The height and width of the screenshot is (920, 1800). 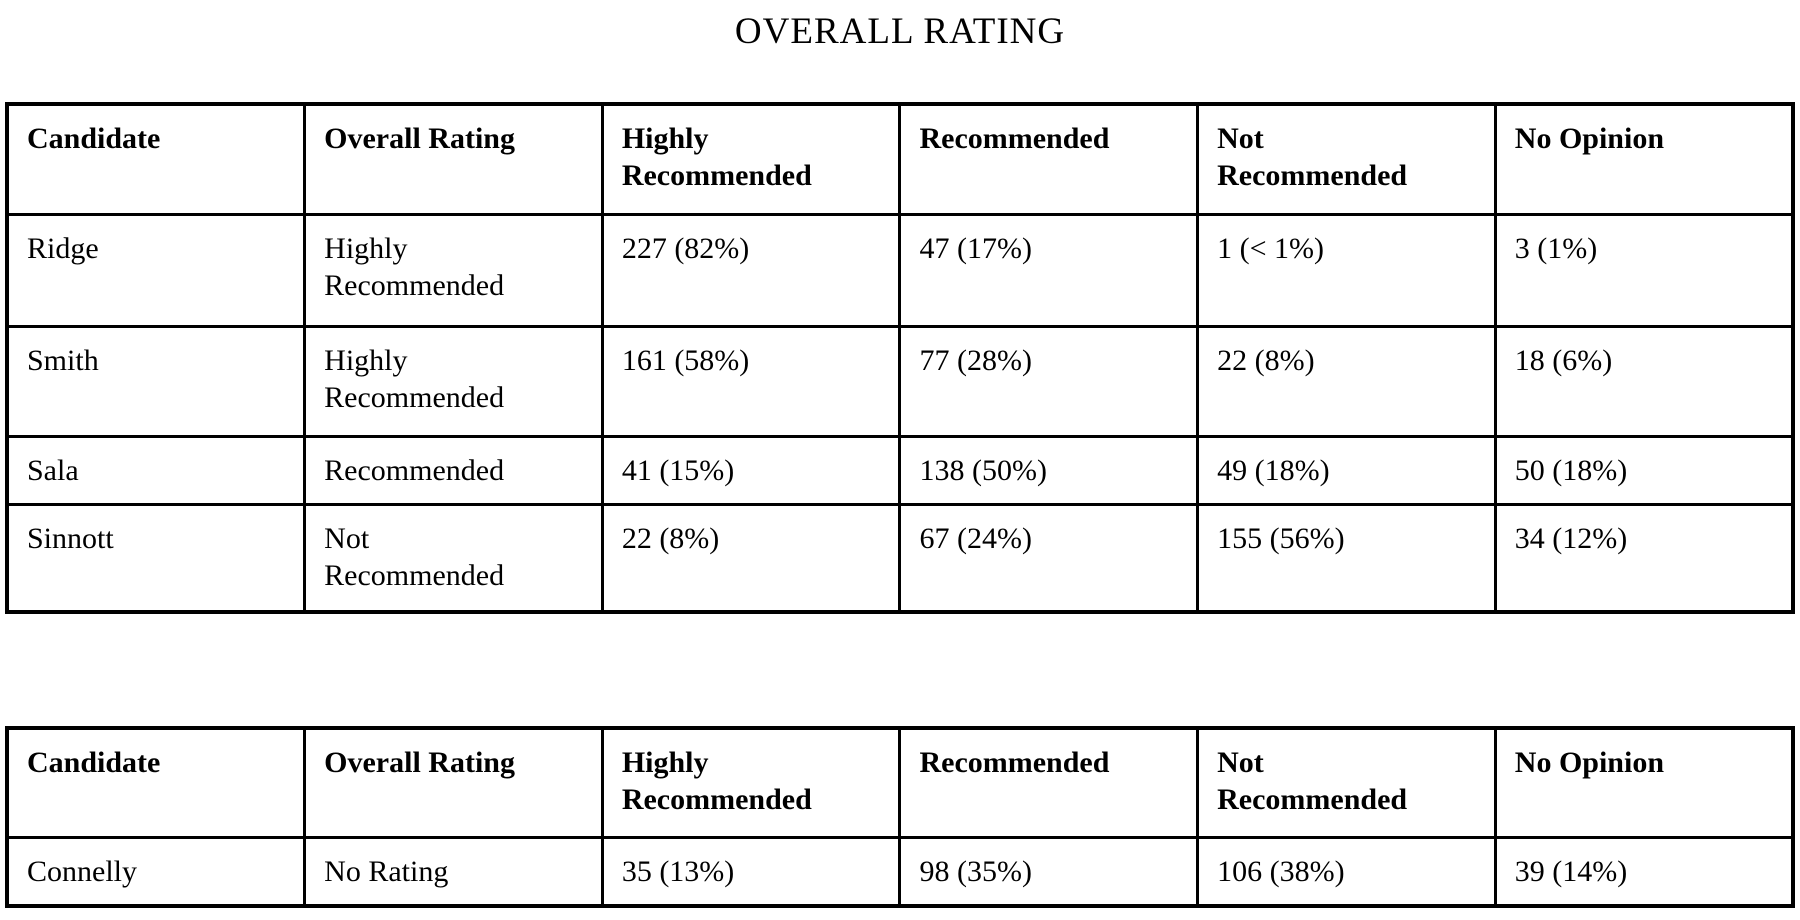 What do you see at coordinates (1346, 470) in the screenshot?
I see `cell-not-recommended: 49 (18%)` at bounding box center [1346, 470].